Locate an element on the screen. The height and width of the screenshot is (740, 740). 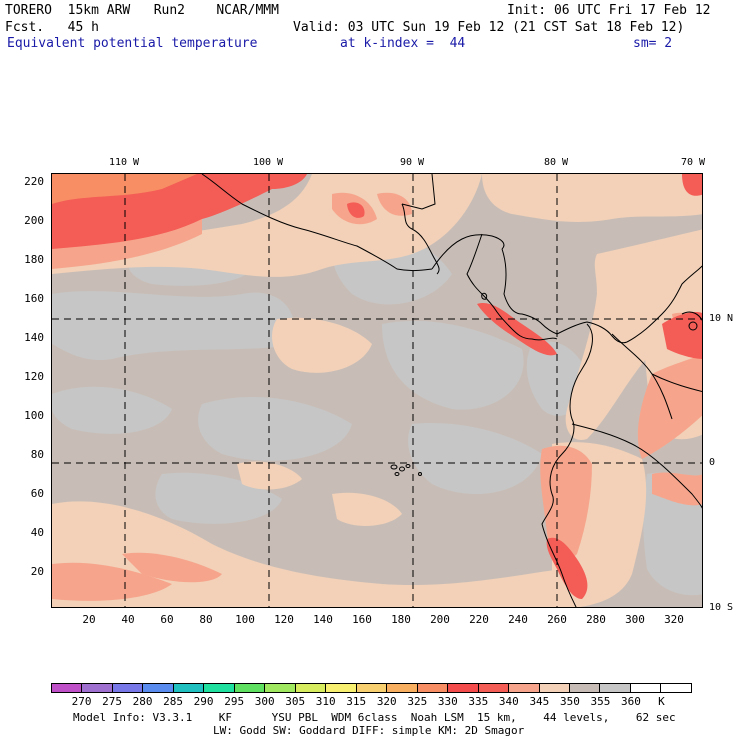
x-tick: 80 is located at coordinates (206, 619).